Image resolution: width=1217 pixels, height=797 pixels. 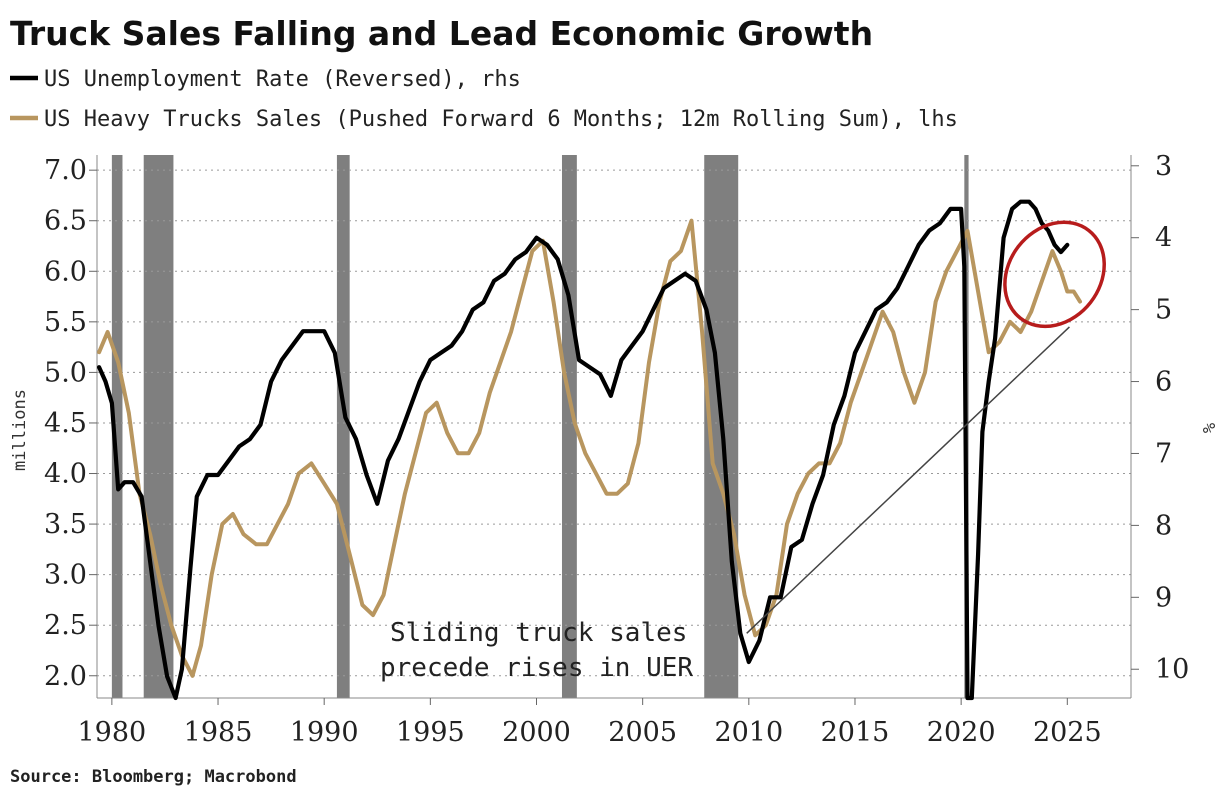 I want to click on legend-label-unemployment: US Unemployment Rate (Reversed), rhs, so click(x=282, y=79).